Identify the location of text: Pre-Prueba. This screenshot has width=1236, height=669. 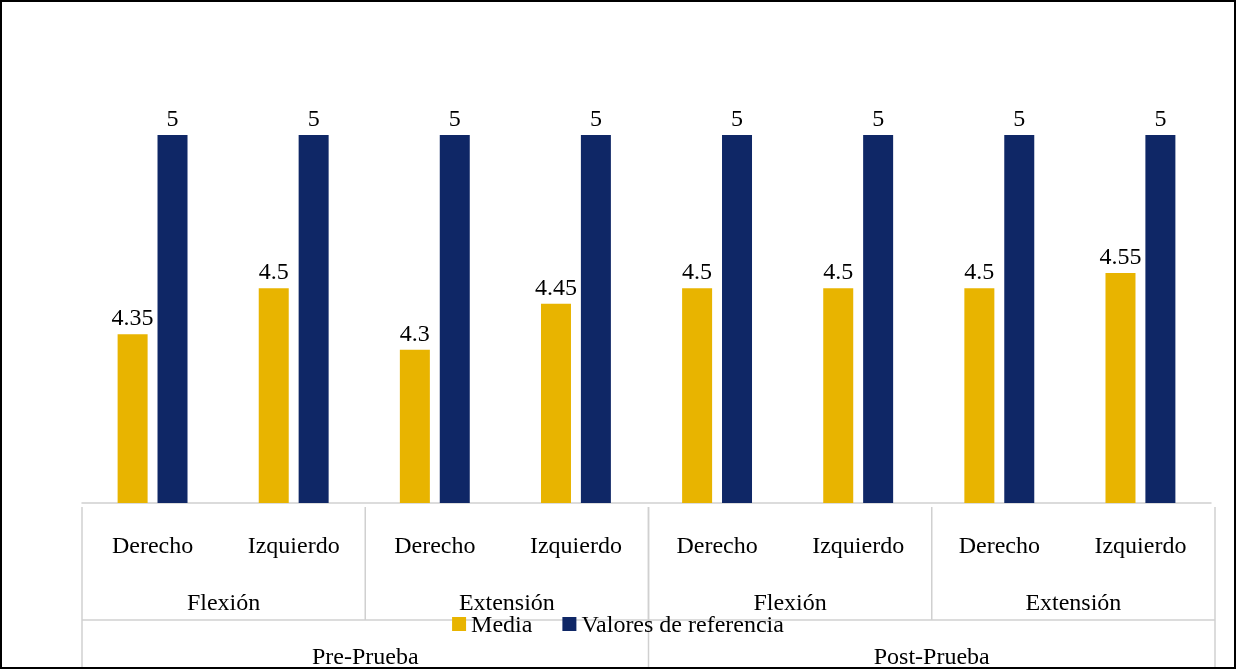
(365, 656).